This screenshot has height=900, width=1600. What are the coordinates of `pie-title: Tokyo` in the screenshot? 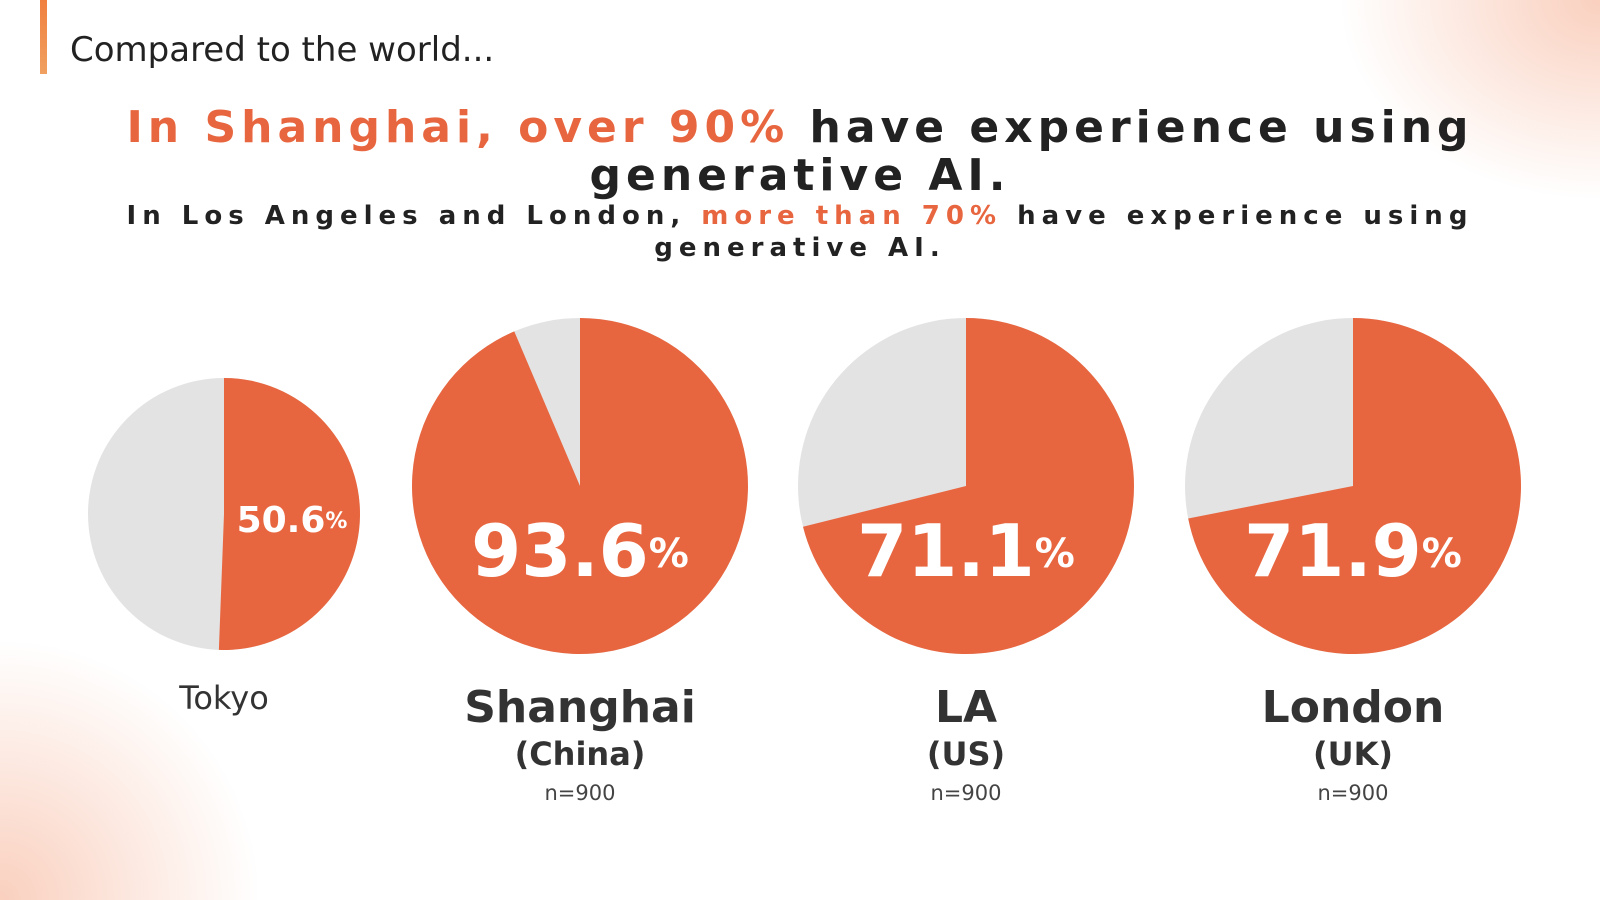 It's located at (223, 698).